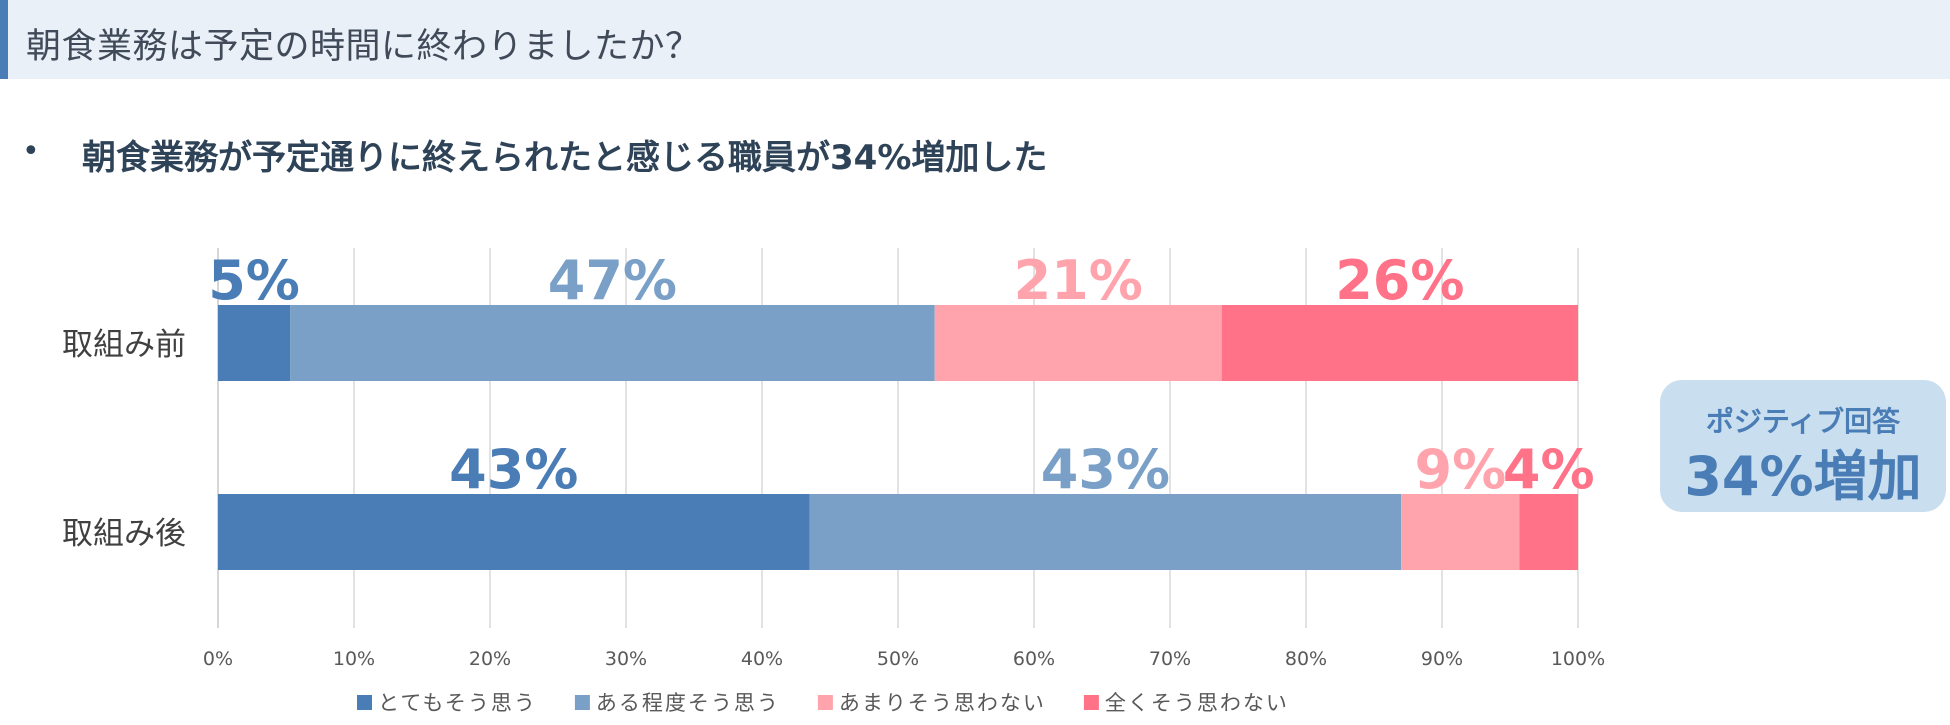  Describe the element at coordinates (124, 534) in the screenshot. I see `category-label: 取組み後` at that location.